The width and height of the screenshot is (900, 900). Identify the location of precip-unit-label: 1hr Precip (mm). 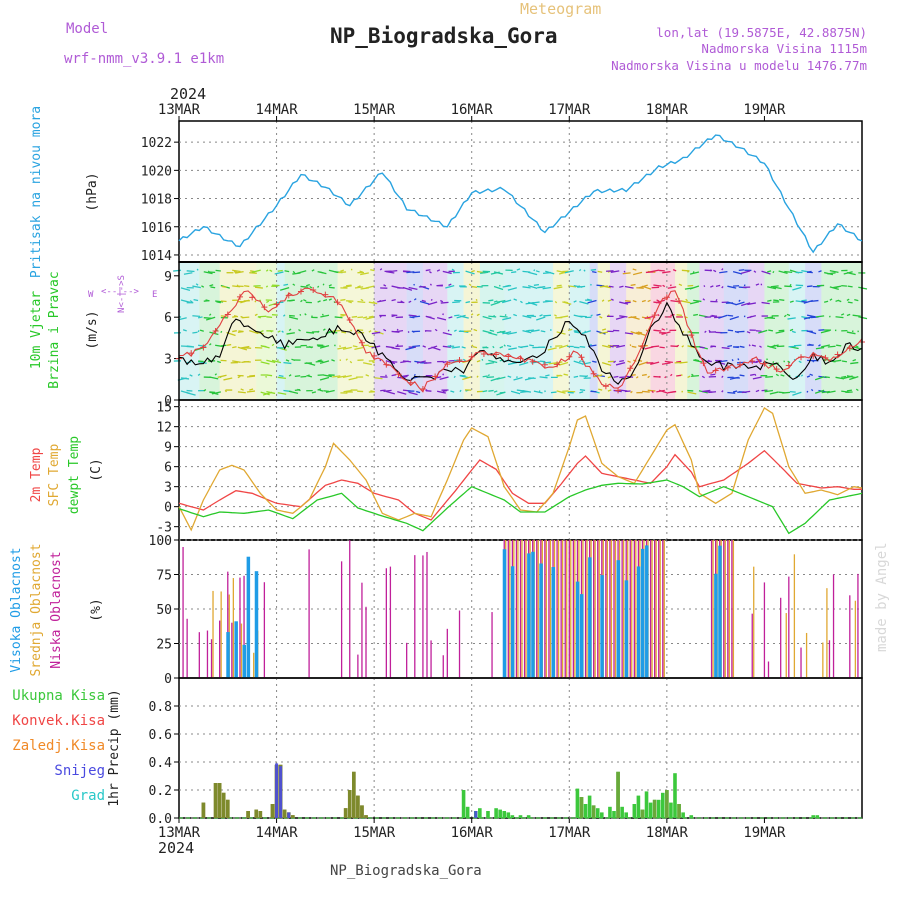
(114, 747).